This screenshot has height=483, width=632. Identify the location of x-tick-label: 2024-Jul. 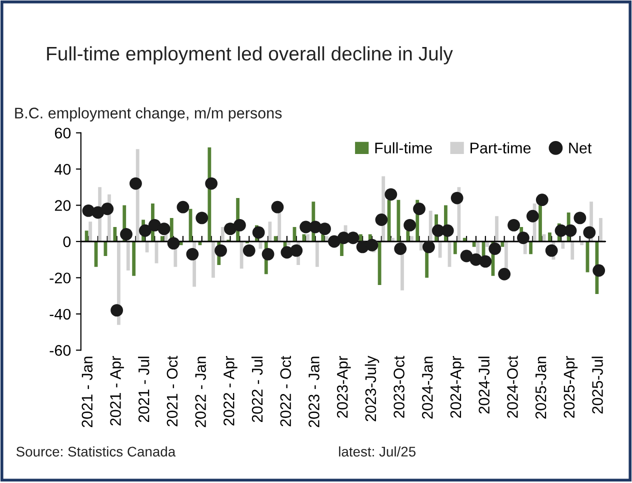
(484, 385).